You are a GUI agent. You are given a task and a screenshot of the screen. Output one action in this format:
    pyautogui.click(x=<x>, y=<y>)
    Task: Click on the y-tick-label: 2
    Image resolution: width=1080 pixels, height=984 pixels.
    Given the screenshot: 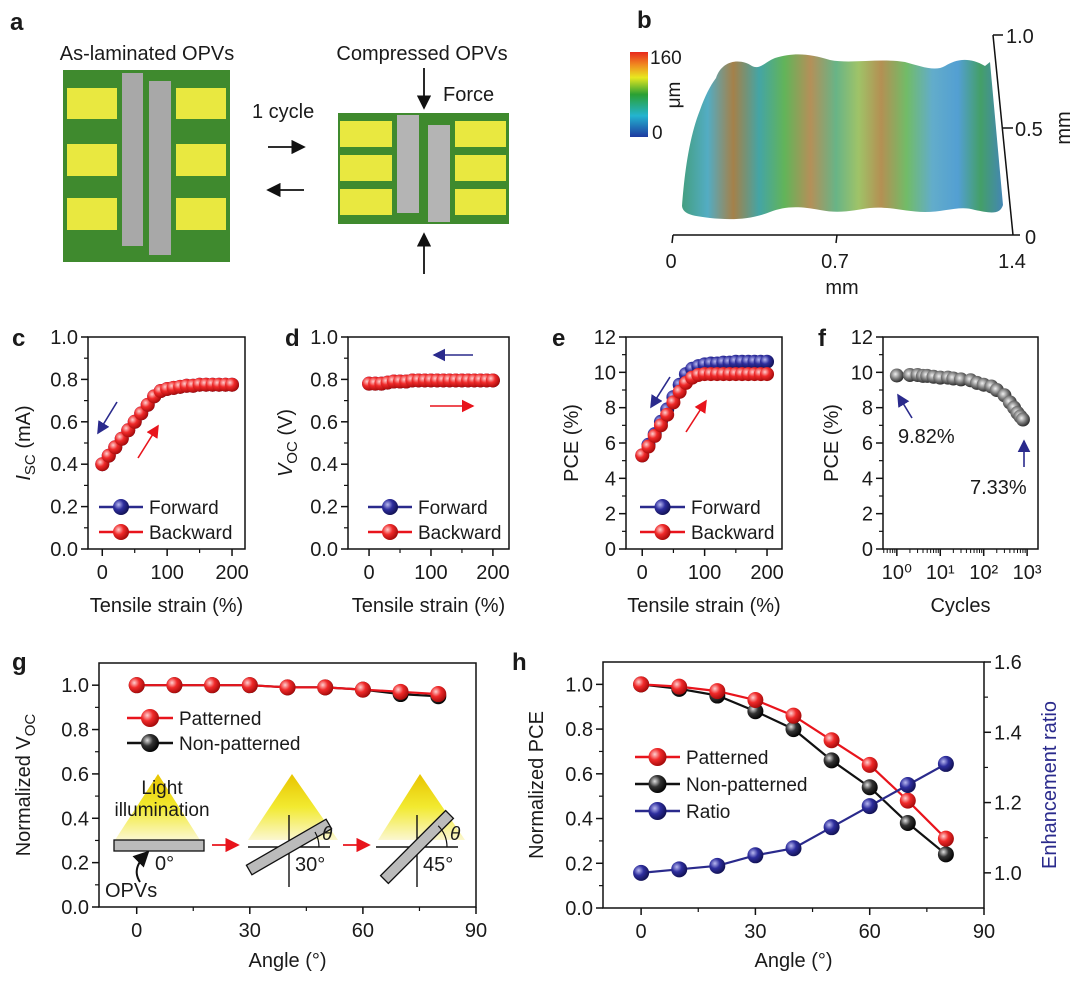 What is the action you would take?
    pyautogui.click(x=867, y=515)
    